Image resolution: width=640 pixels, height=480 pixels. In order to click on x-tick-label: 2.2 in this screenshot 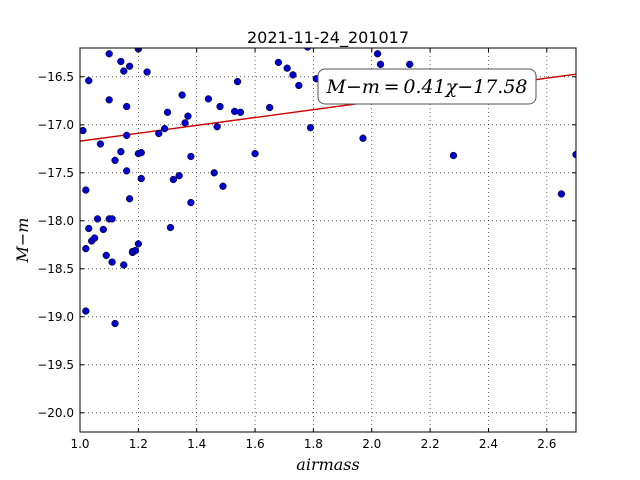, I will do `click(430, 444)`.